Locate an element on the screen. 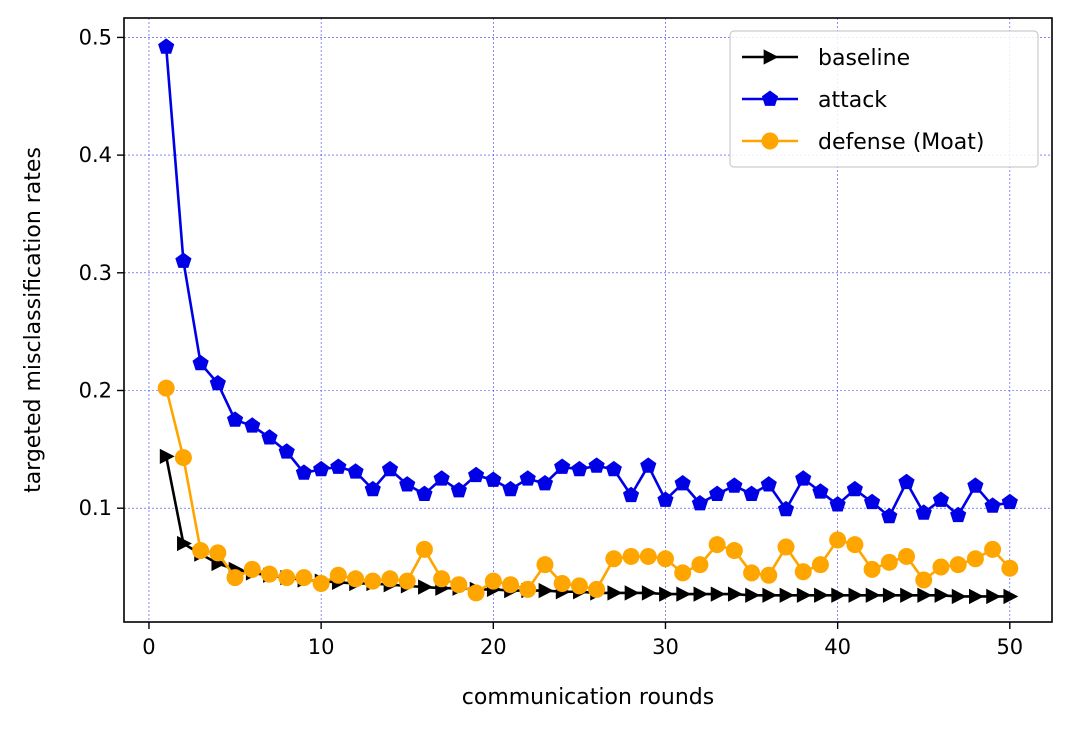 Image resolution: width=1072 pixels, height=730 pixels. y-tick-label: 0.5 is located at coordinates (95, 37).